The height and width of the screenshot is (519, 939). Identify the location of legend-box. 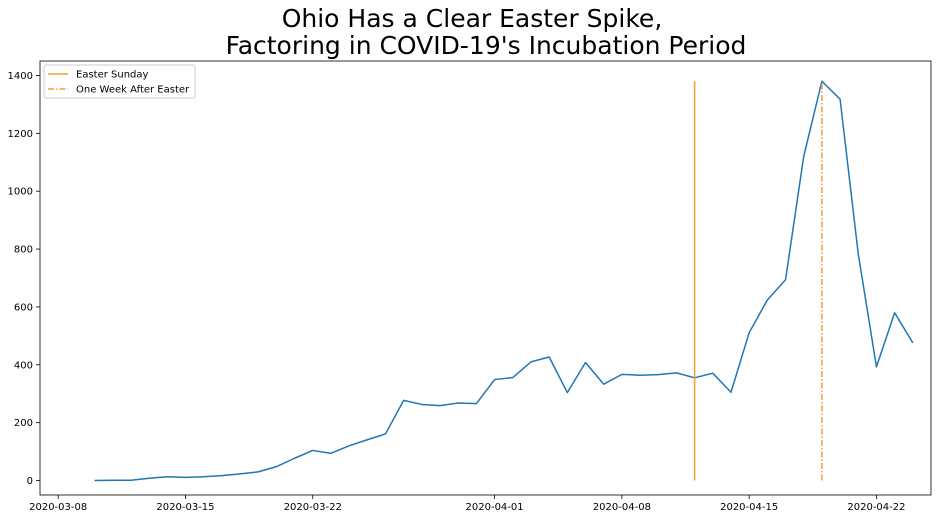
(119, 81).